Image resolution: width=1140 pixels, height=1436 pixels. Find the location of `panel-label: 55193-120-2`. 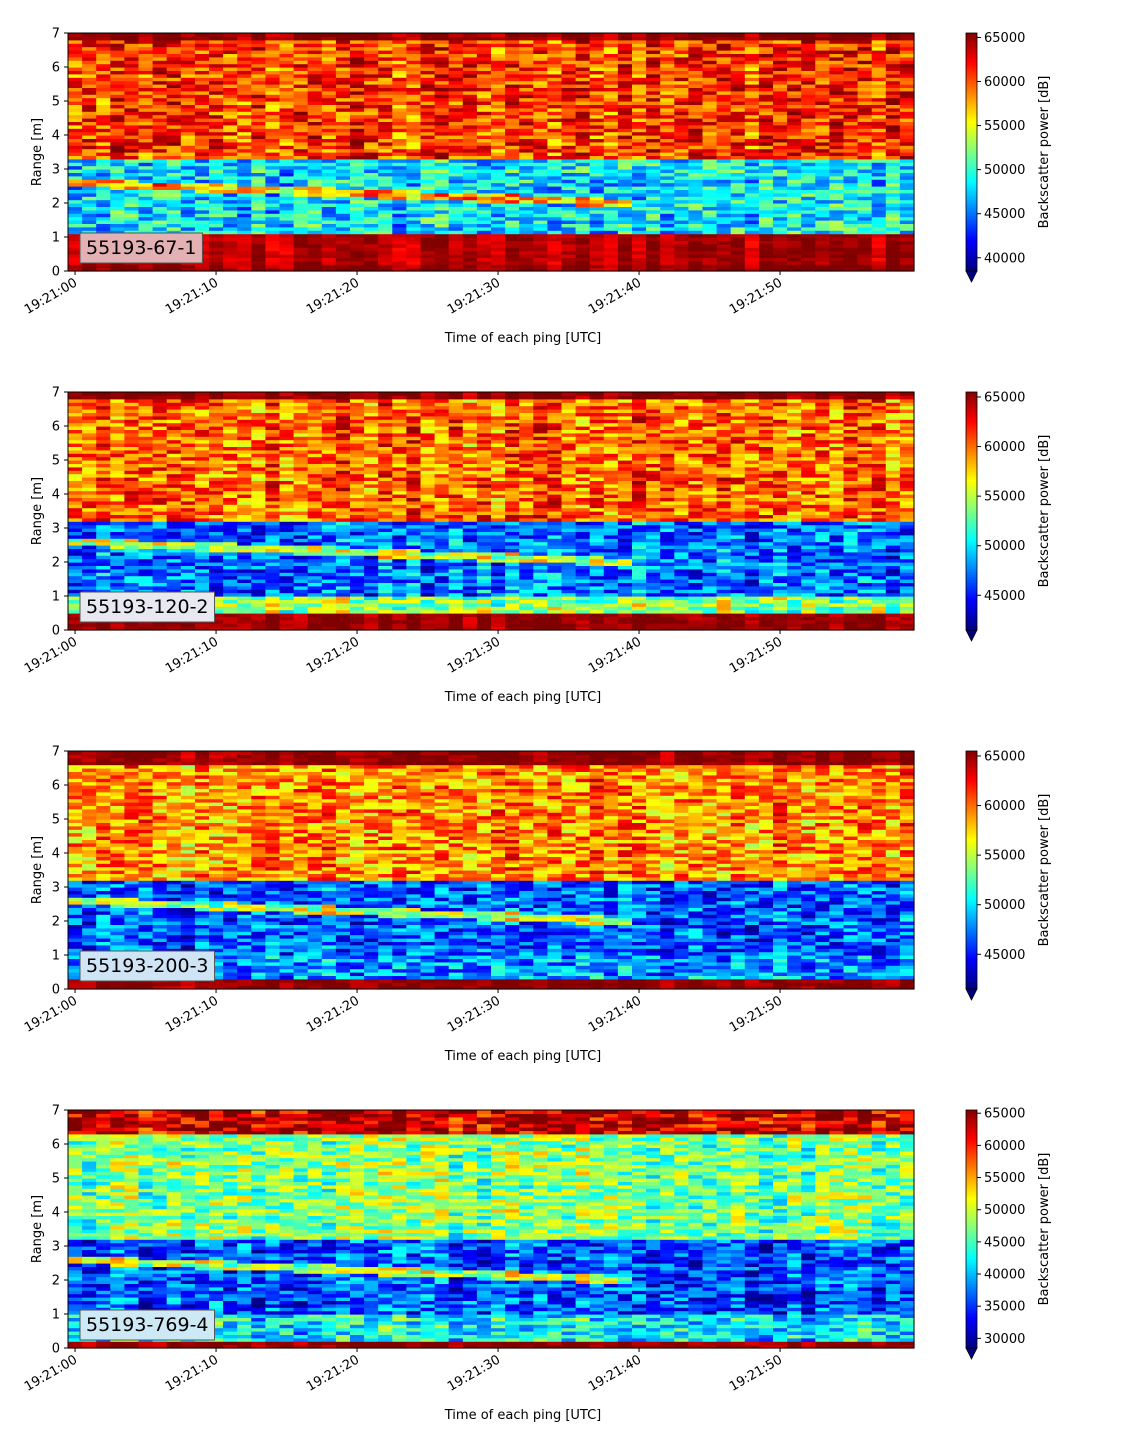

panel-label: 55193-120-2 is located at coordinates (147, 607).